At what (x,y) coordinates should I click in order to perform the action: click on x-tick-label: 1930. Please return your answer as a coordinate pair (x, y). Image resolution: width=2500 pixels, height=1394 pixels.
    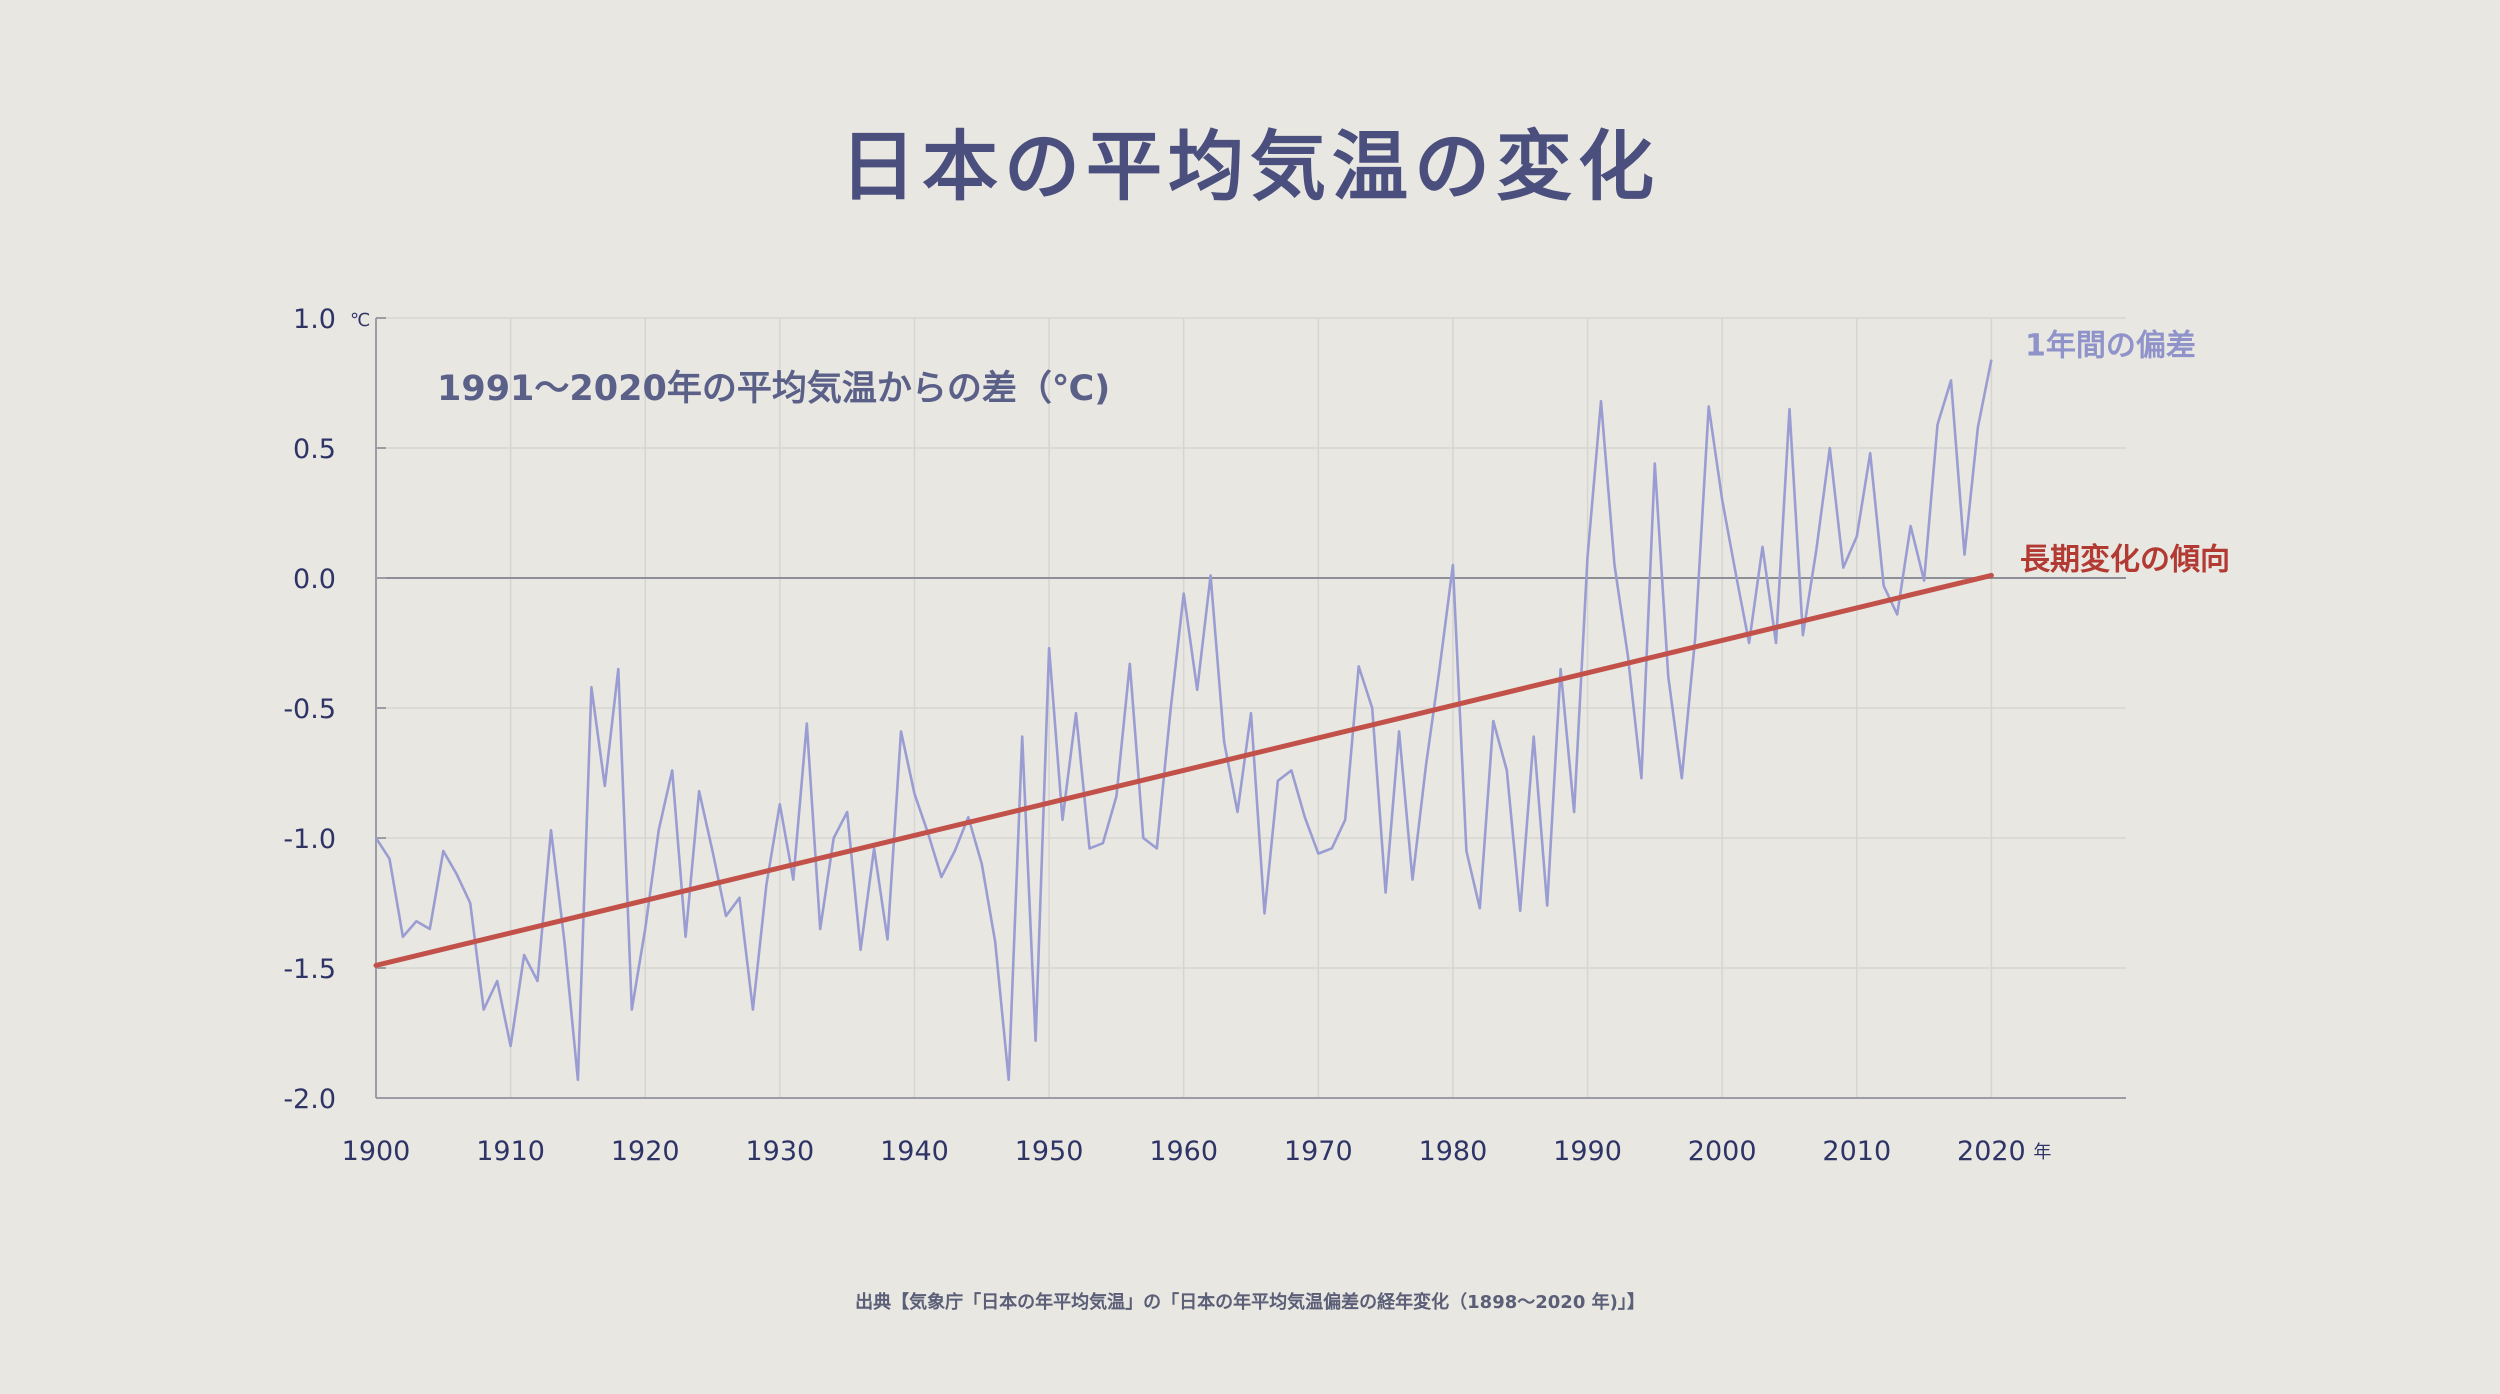
    Looking at the image, I should click on (779, 1151).